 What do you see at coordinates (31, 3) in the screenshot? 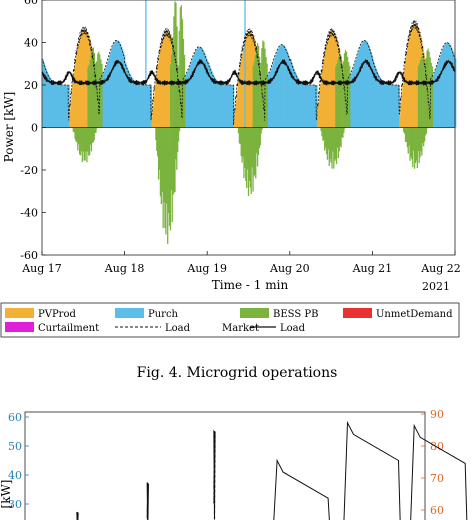
I see `y-tick-label: 60` at bounding box center [31, 3].